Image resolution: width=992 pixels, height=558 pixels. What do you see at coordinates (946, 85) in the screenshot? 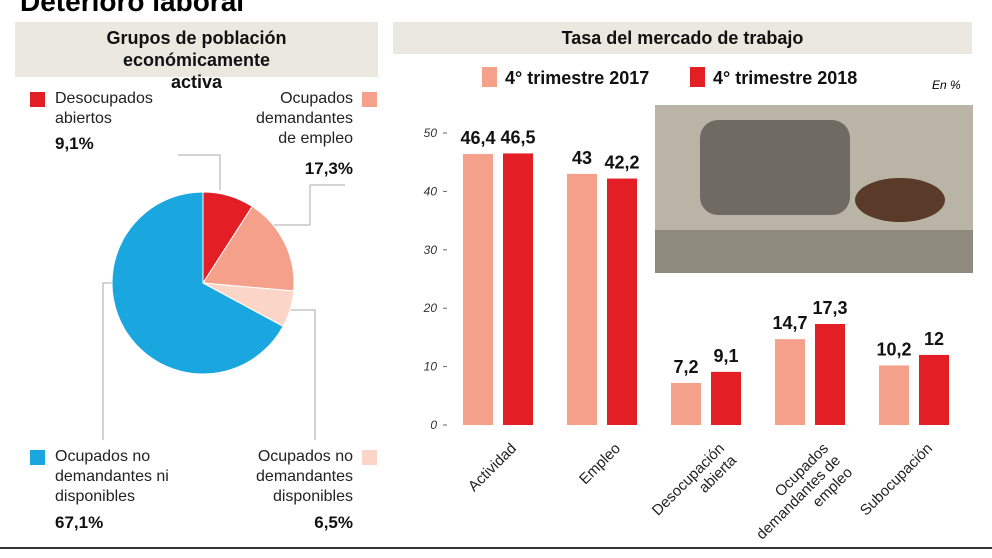
I see `unit-note: En %` at bounding box center [946, 85].